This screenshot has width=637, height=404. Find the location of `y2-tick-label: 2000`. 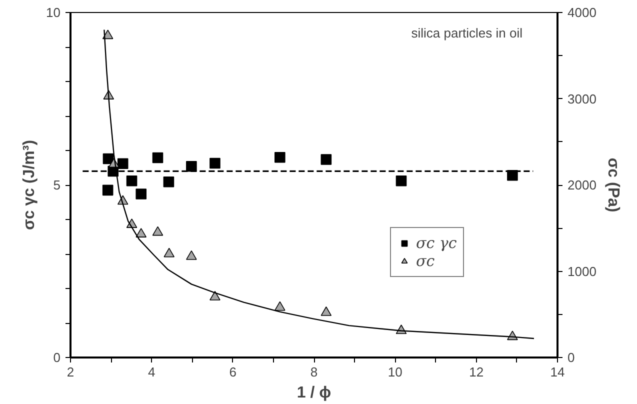

y2-tick-label: 2000 is located at coordinates (582, 185).